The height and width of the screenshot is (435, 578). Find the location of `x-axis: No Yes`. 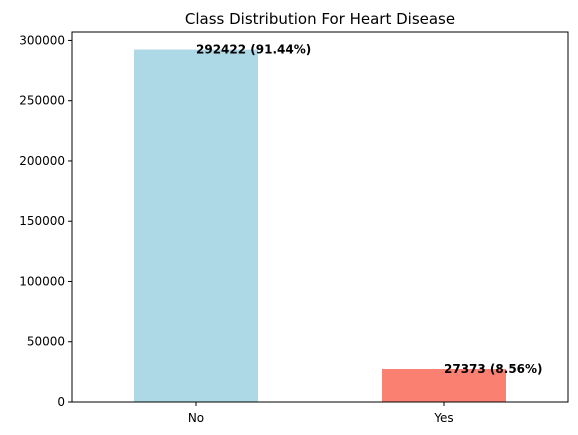

x-axis: No Yes is located at coordinates (321, 413).